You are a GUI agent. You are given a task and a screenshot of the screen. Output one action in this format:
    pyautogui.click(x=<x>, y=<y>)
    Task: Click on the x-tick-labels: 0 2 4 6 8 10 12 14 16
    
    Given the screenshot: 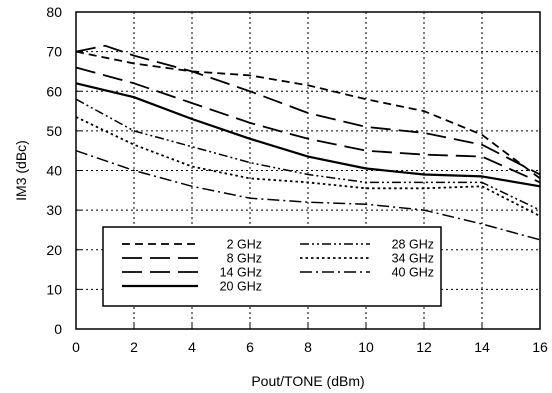 What is the action you would take?
    pyautogui.click(x=310, y=339)
    